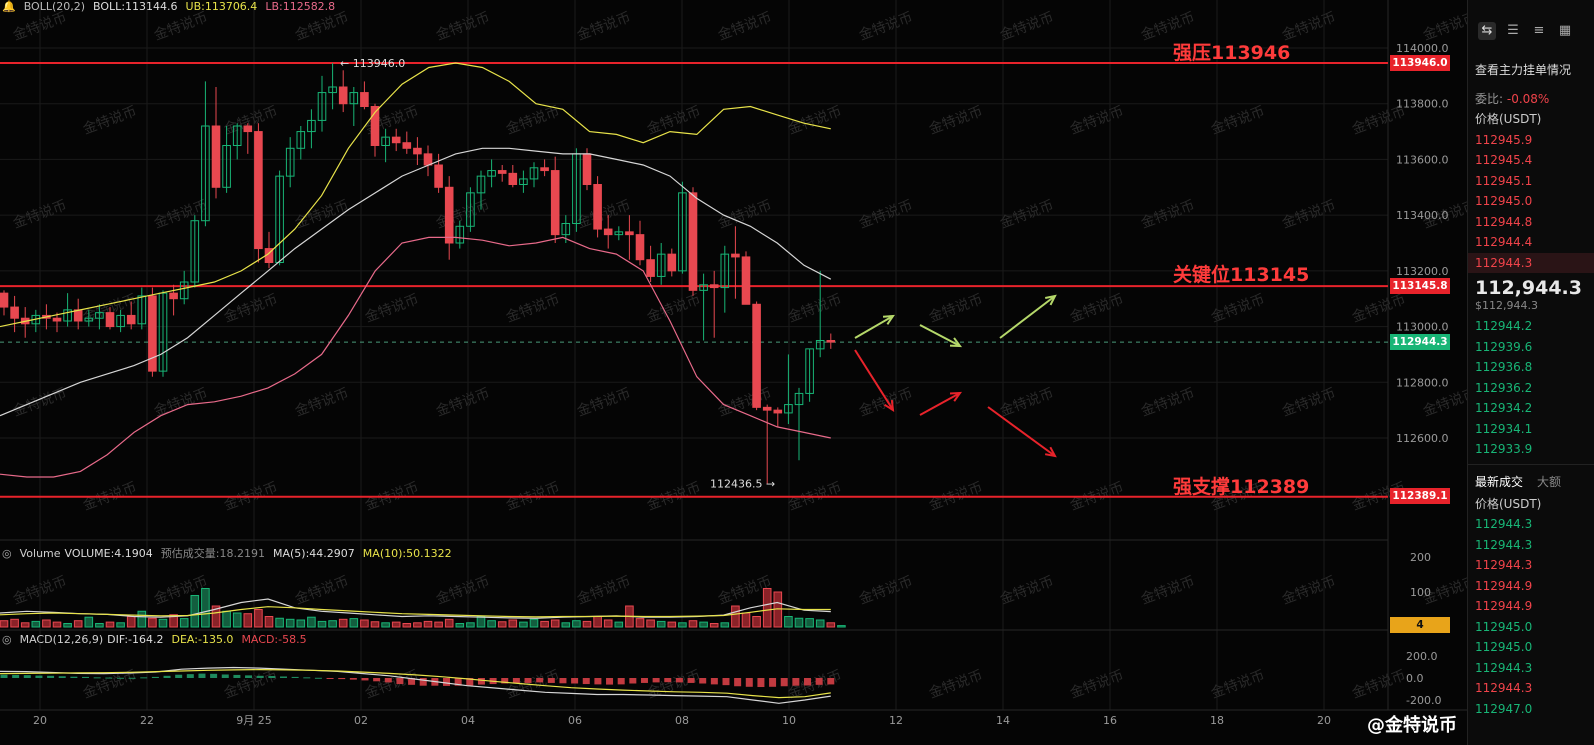 Image resolution: width=1594 pixels, height=745 pixels. I want to click on volume-icon: ◎, so click(7, 553).